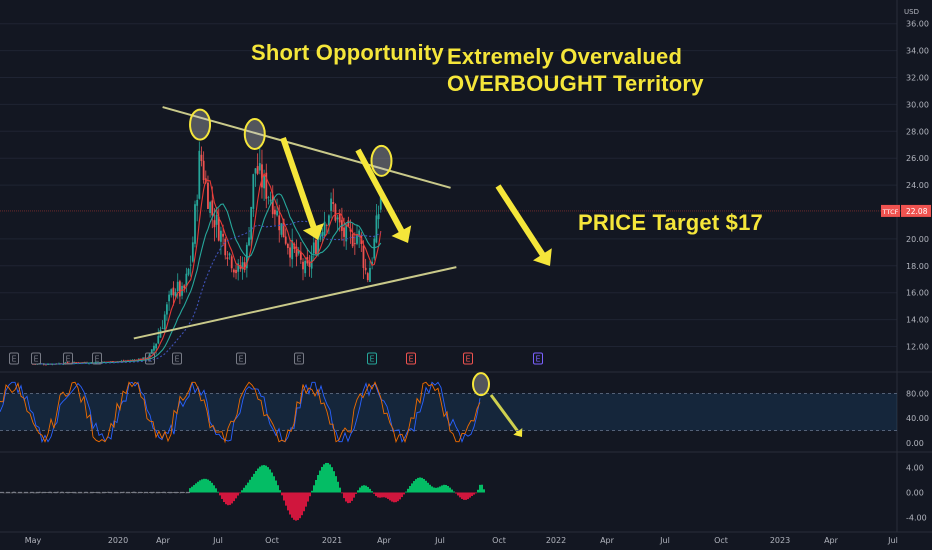  What do you see at coordinates (917, 51) in the screenshot?
I see `y-tick-label: 34.00` at bounding box center [917, 51].